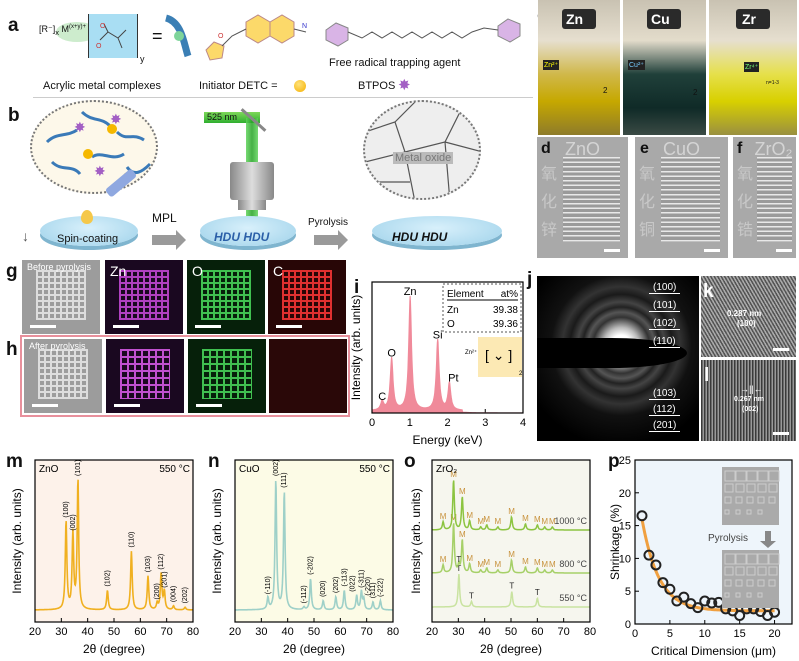  Describe the element at coordinates (114, 541) in the screenshot. I see `plot-frame` at that location.